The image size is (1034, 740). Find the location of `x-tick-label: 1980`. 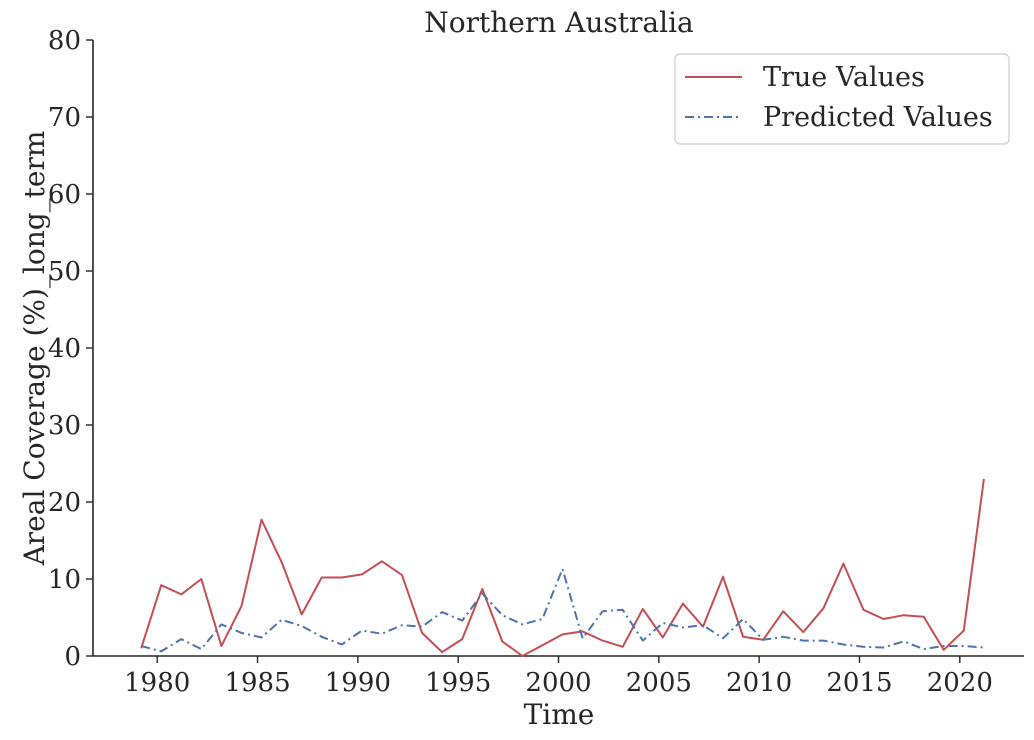

x-tick-label: 1980 is located at coordinates (157, 683).